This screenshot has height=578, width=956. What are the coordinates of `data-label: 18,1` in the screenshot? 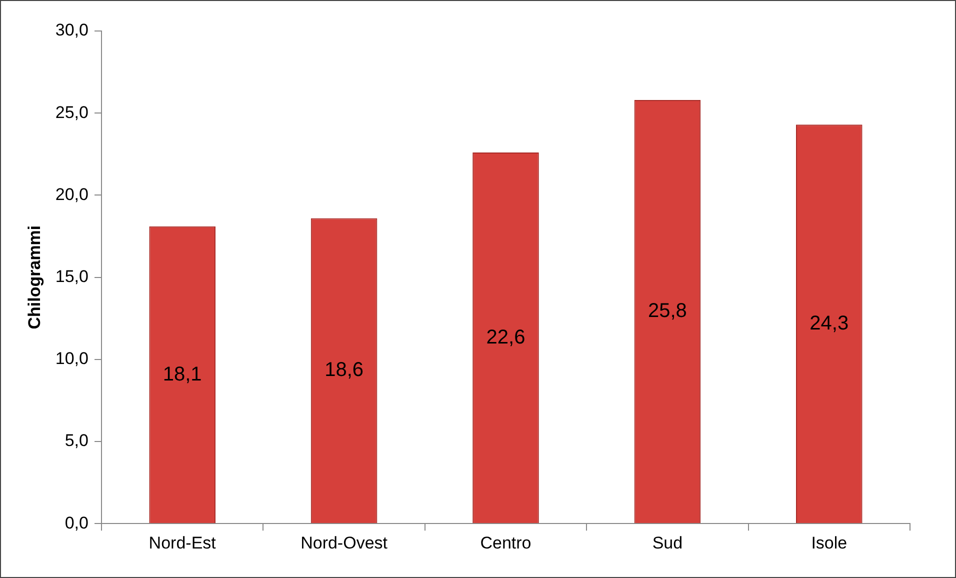 It's located at (182, 374).